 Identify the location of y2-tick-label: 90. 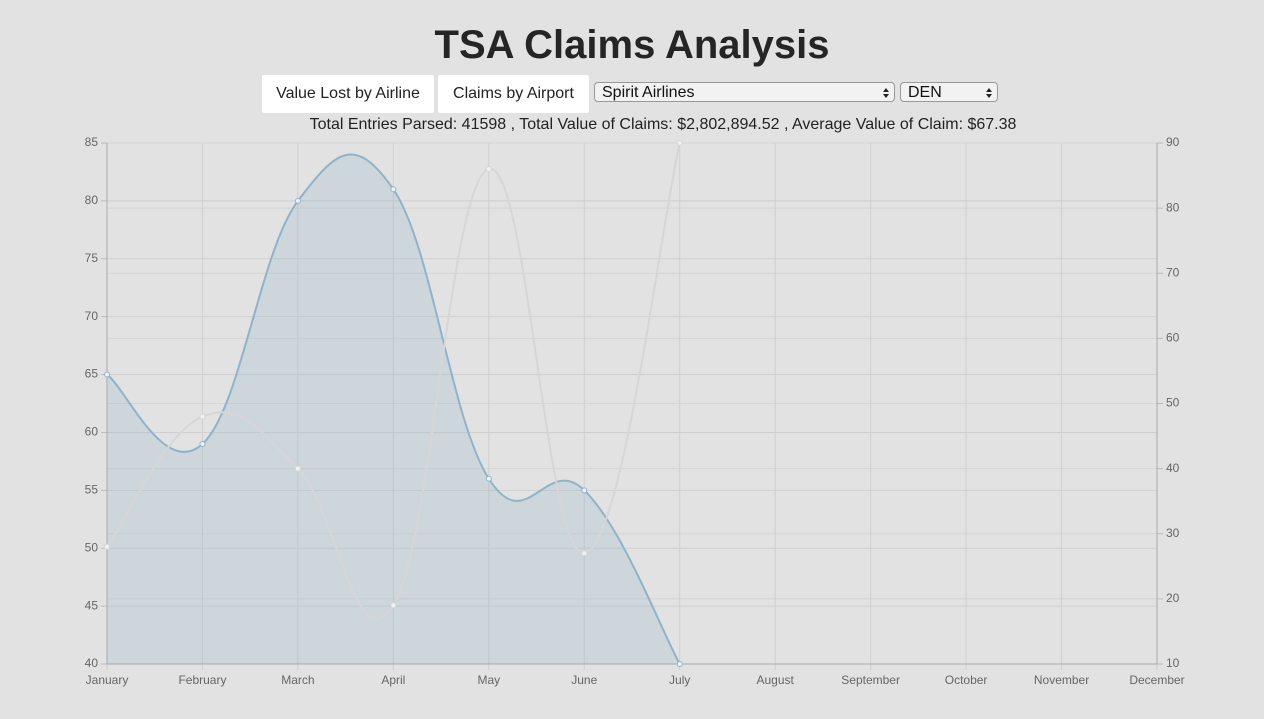
(1173, 142).